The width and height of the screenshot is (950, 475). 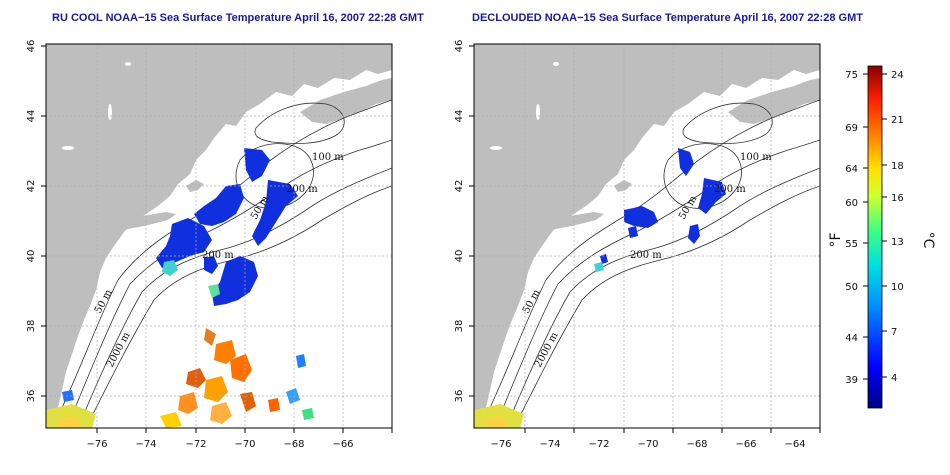 What do you see at coordinates (539, 345) in the screenshot?
I see `right-sst-warm-patches` at bounding box center [539, 345].